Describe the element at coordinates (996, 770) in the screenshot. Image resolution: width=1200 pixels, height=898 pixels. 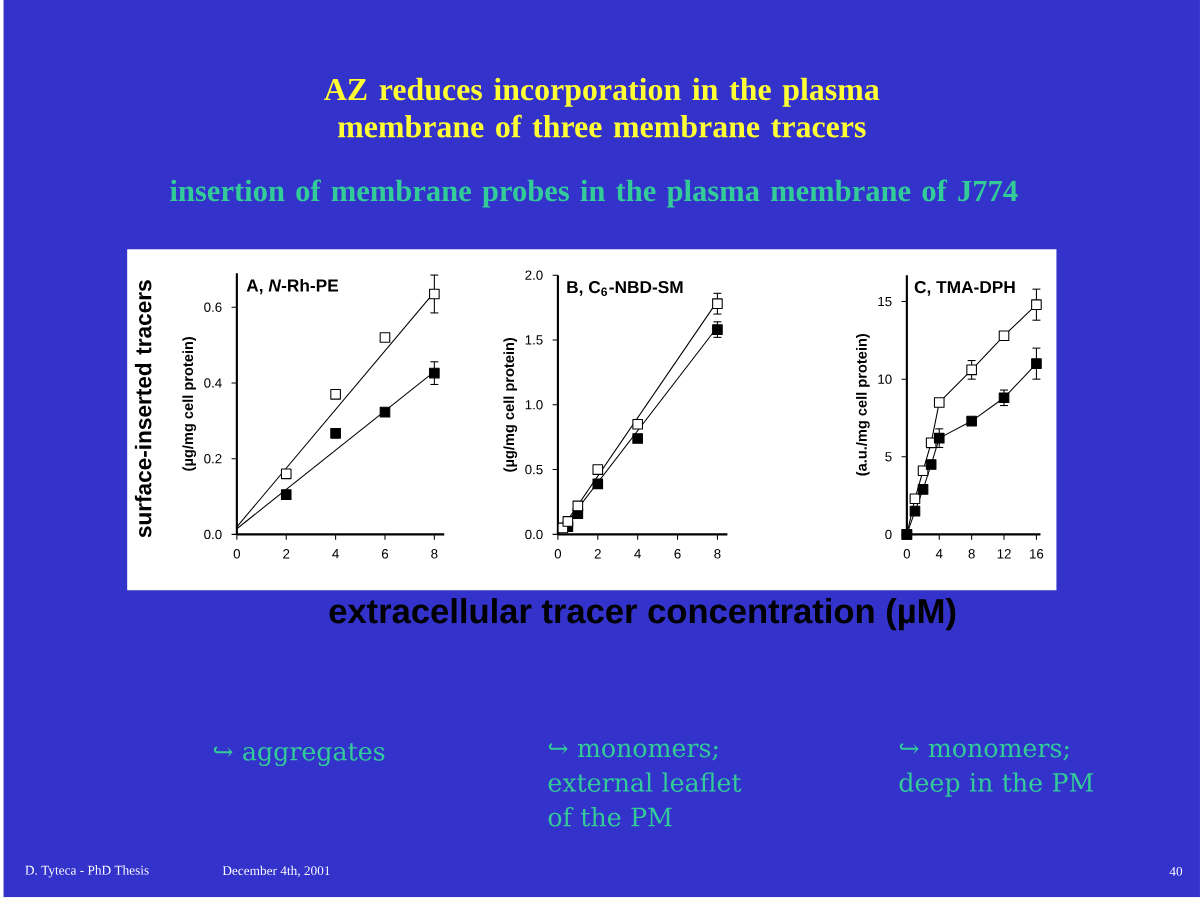
I see `text: ↪ monomers; deep in the PM` at that location.